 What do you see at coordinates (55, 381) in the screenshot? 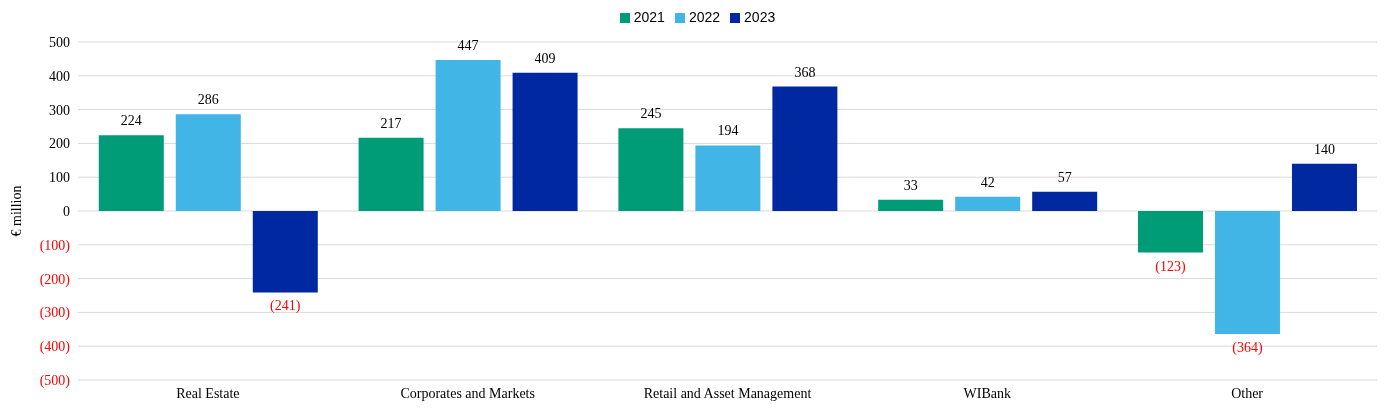
I see `y-tick-label: (500)` at bounding box center [55, 381].